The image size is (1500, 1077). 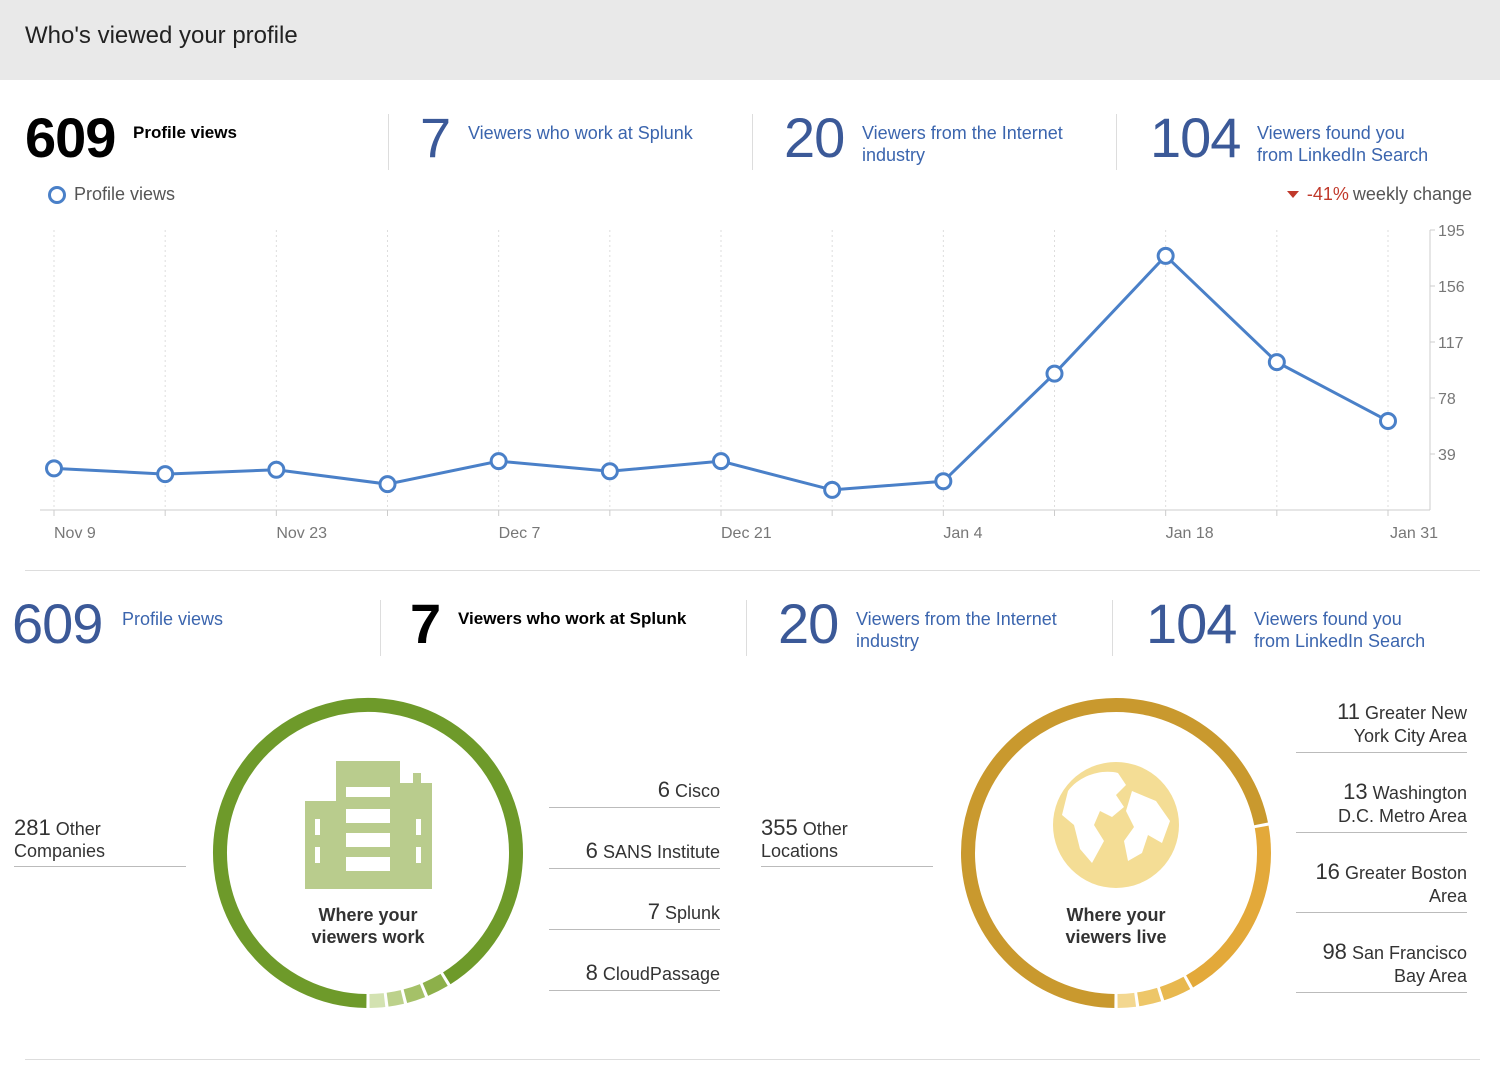 I want to click on x-tick-label: Jan 18, so click(x=1190, y=533).